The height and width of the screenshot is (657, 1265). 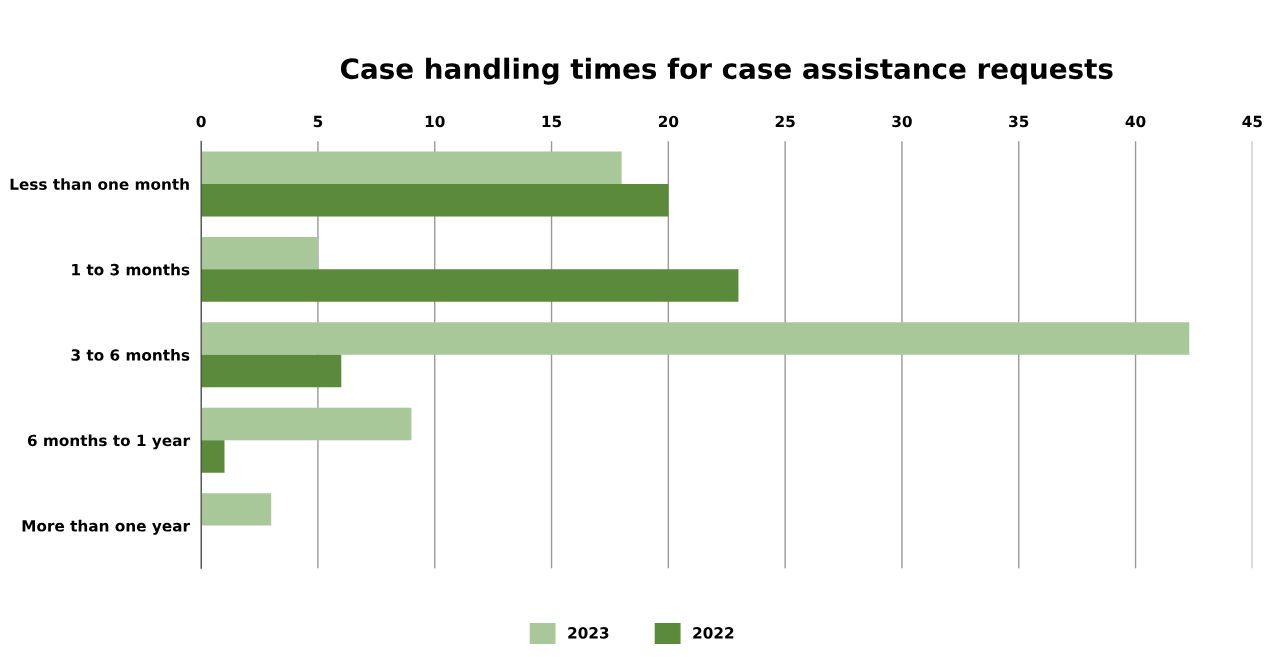 What do you see at coordinates (902, 121) in the screenshot?
I see `x-tick-label: 30` at bounding box center [902, 121].